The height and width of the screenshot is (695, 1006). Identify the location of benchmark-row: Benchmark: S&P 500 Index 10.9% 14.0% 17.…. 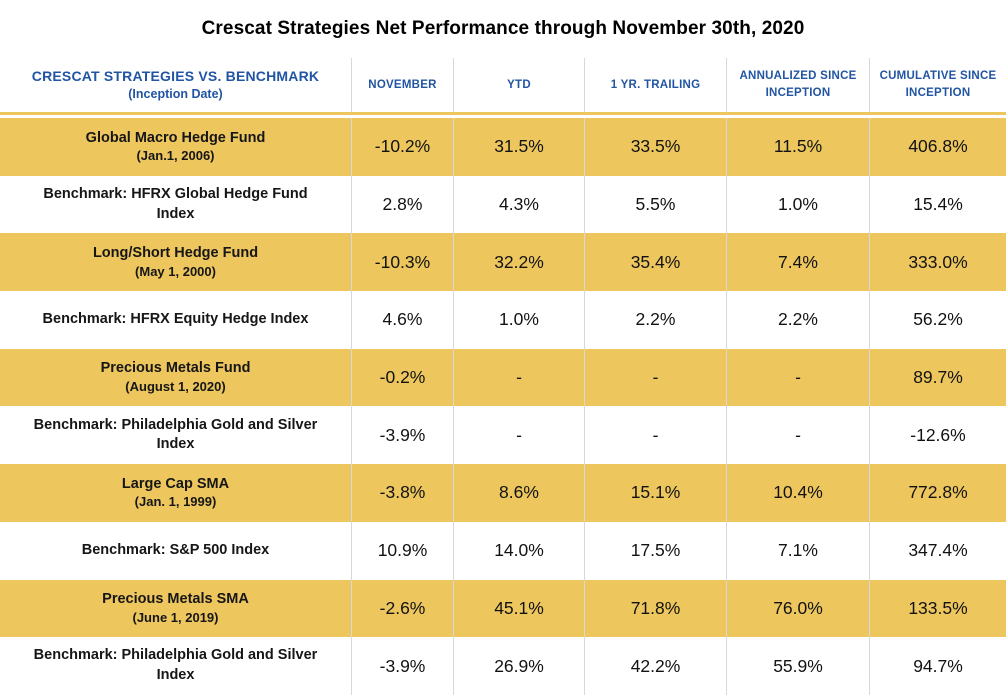
(503, 550).